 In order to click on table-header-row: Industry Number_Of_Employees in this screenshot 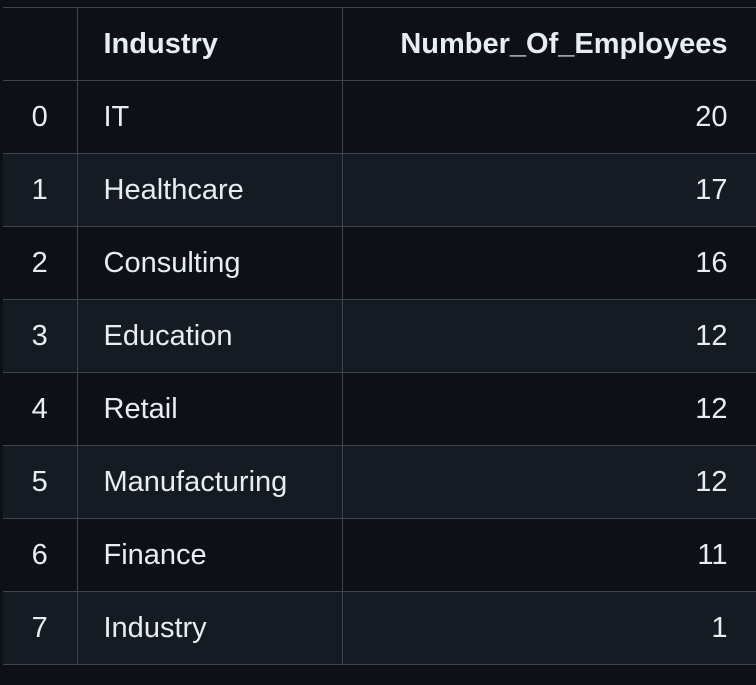, I will do `click(379, 44)`.